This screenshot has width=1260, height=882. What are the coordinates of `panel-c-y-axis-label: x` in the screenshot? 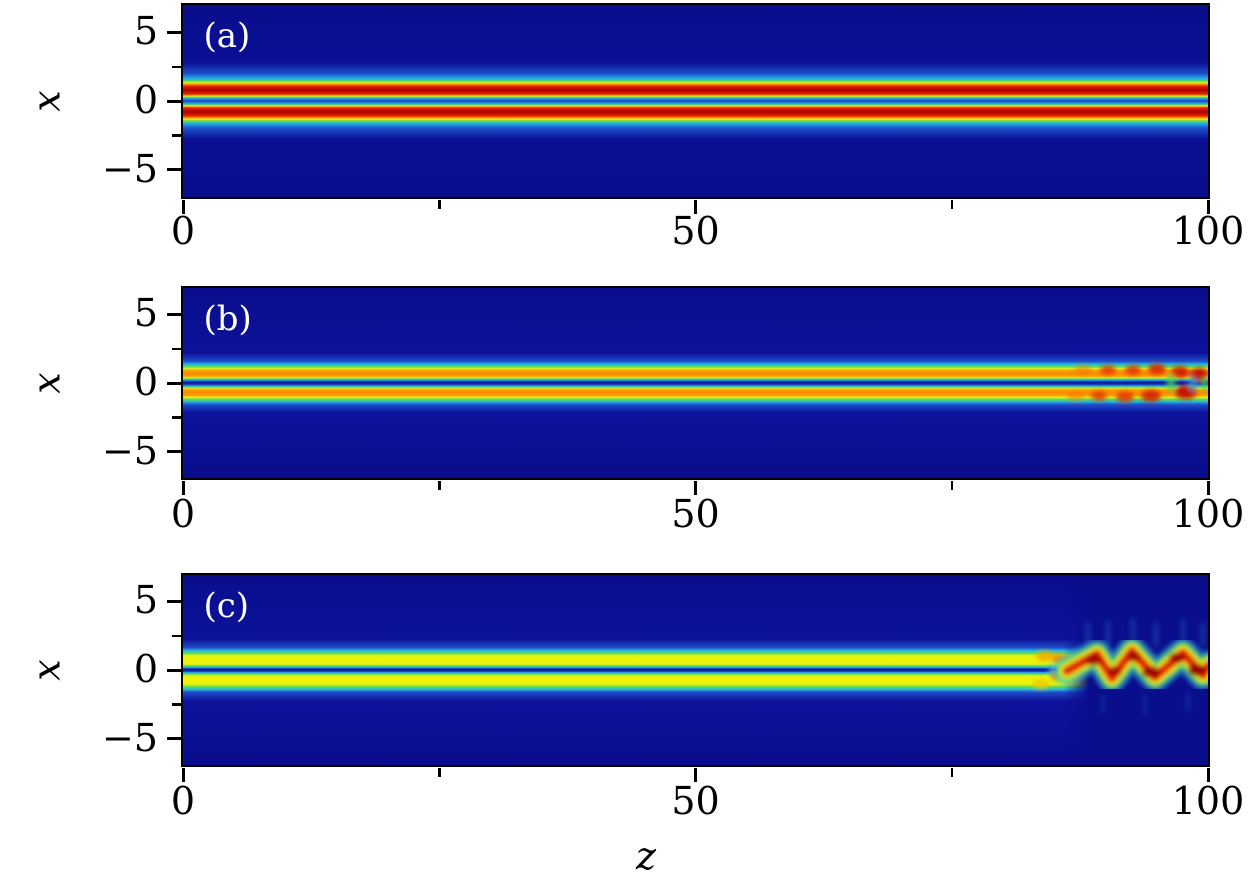 It's located at (46, 670).